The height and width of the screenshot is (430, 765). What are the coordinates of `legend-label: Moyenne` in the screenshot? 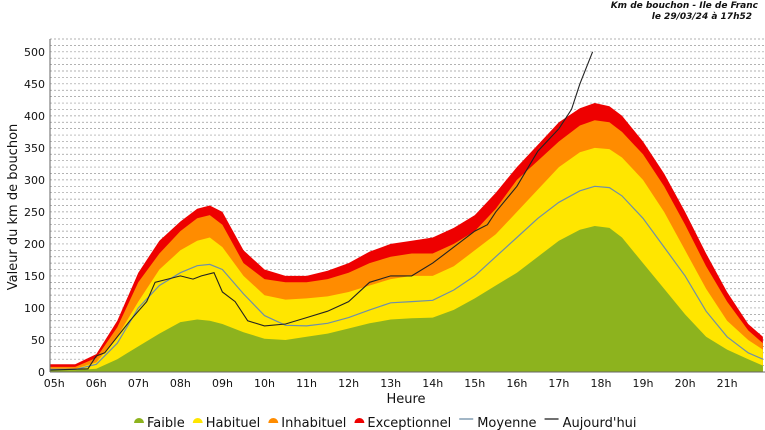 It's located at (506, 423).